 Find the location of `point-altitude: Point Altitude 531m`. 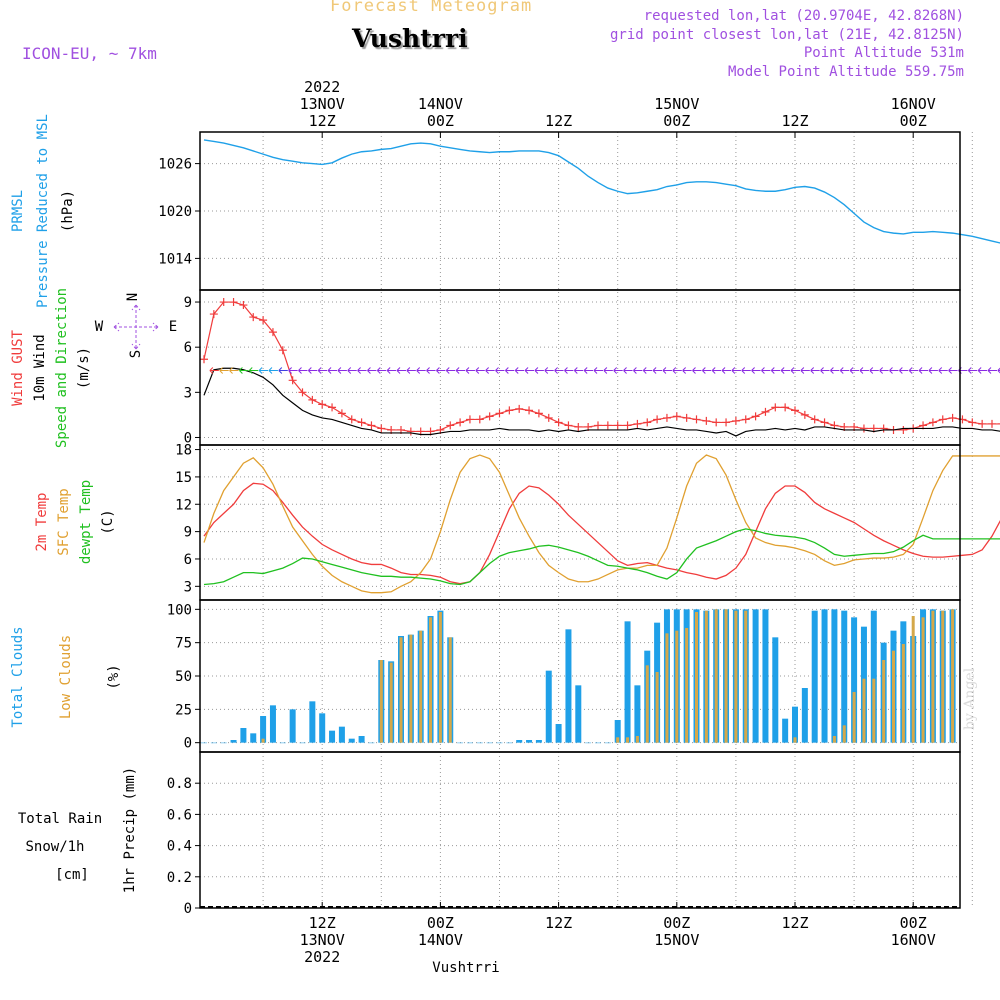

point-altitude: Point Altitude 531m is located at coordinates (883, 53).